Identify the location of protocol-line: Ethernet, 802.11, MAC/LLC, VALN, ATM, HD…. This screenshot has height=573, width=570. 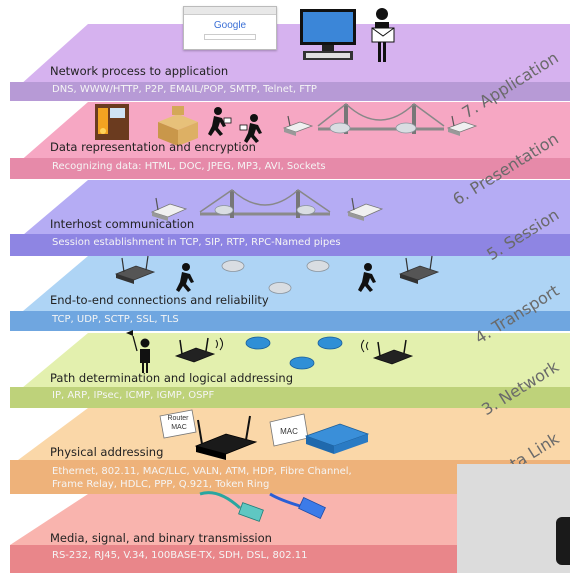
(202, 471).